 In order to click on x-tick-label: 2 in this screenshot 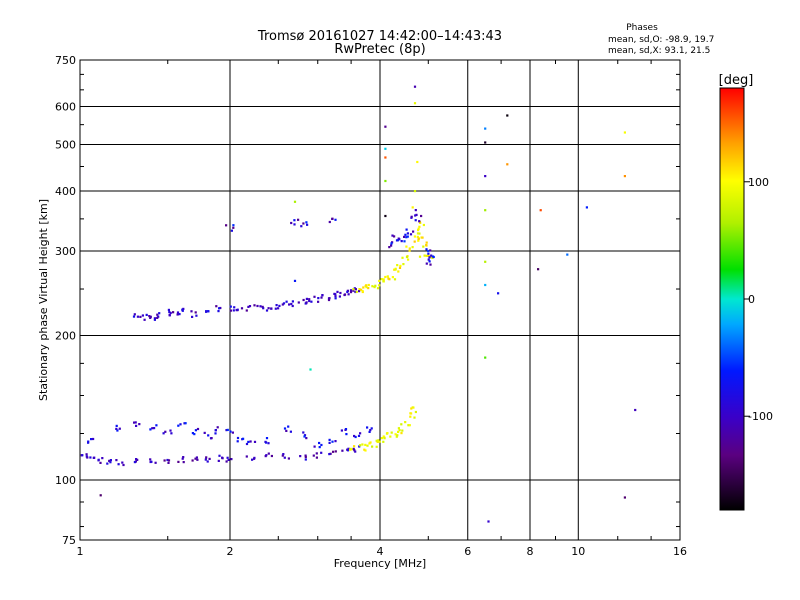, I will do `click(230, 551)`.